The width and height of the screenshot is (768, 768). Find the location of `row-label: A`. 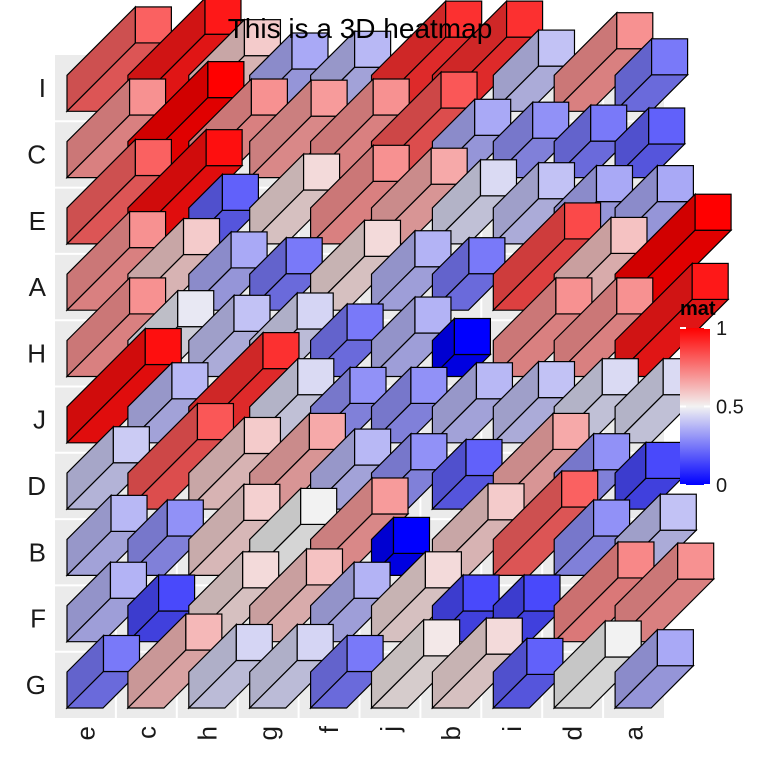

row-label: A is located at coordinates (38, 287).